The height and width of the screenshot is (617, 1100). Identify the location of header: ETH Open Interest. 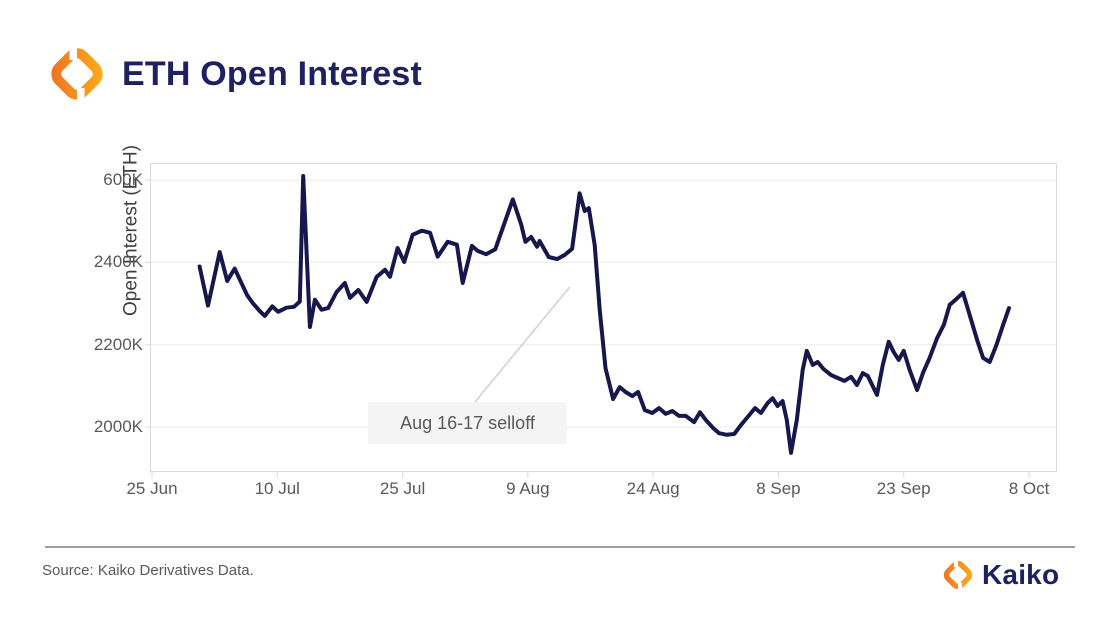
(235, 74).